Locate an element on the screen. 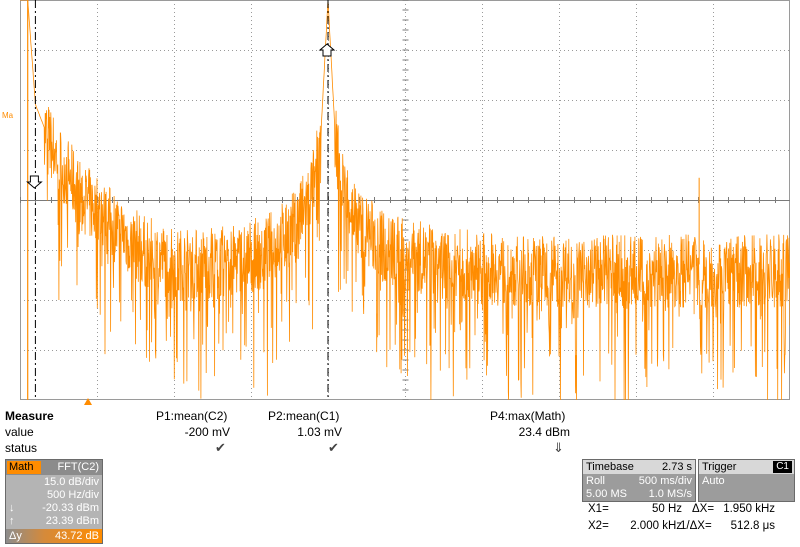 This screenshot has height=547, width=800. timebase-header is located at coordinates (639, 467).